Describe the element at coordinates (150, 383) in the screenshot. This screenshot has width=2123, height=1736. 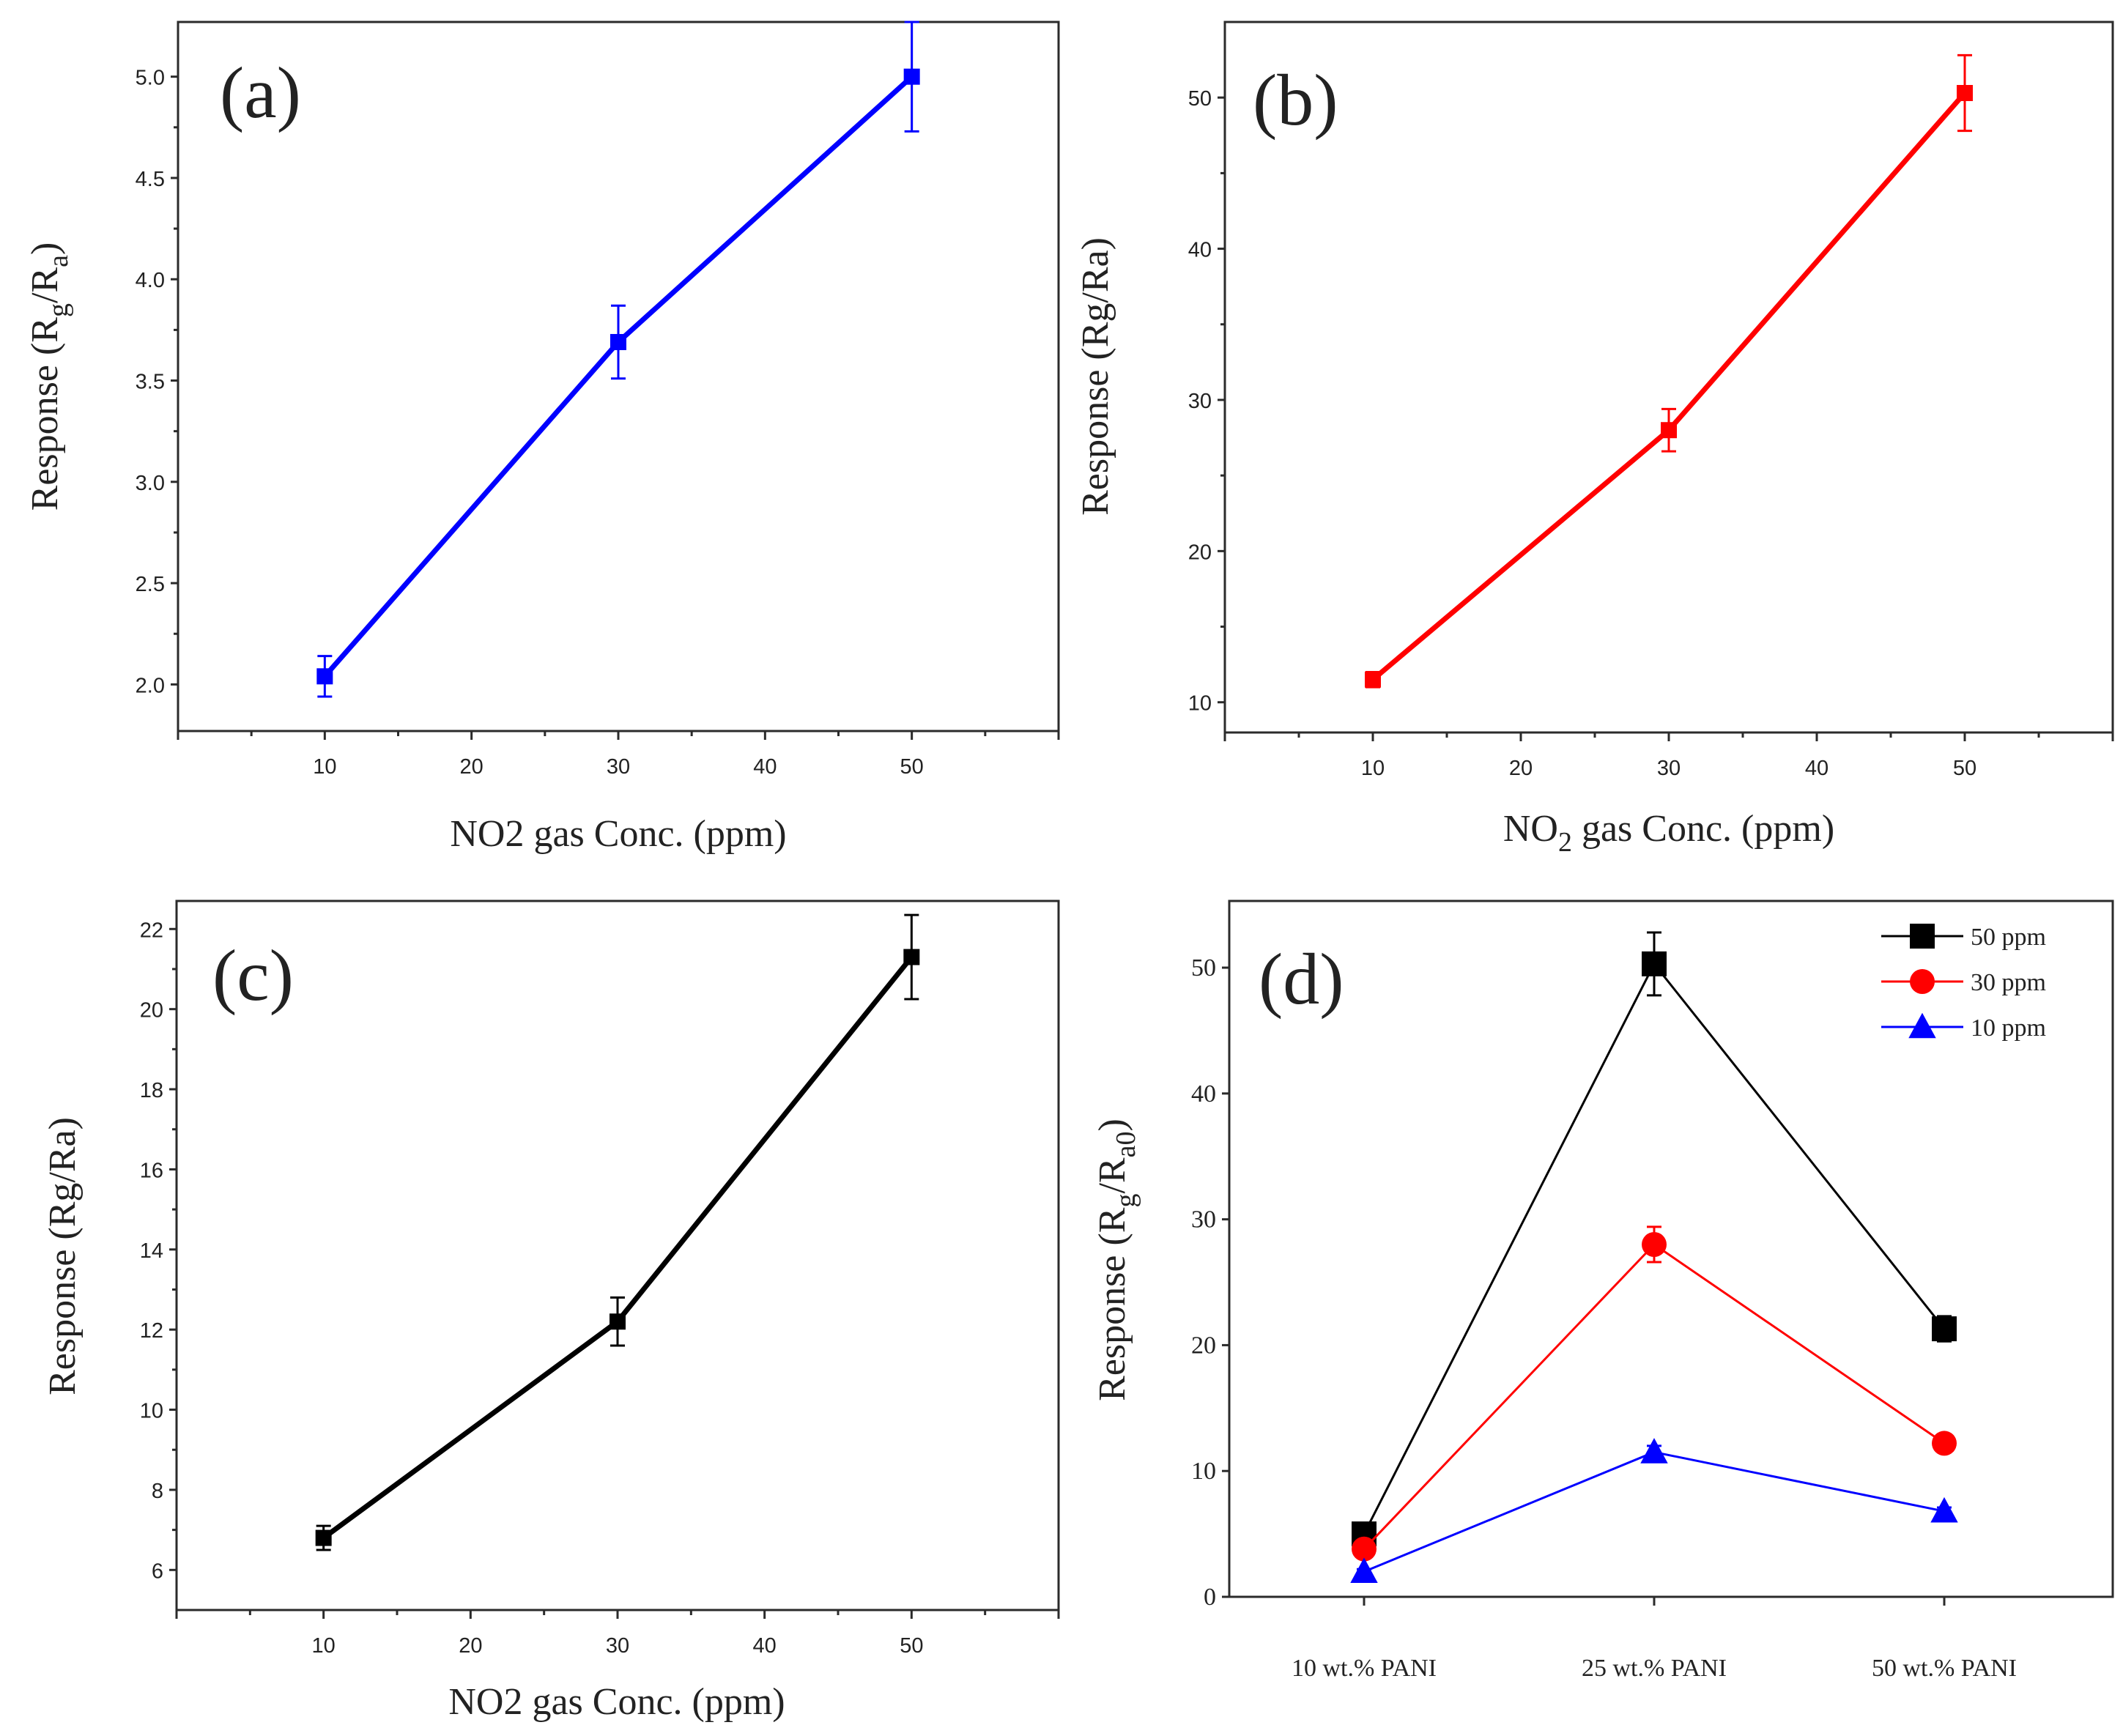
I see `panel-a-y-tick-label: 3.5` at that location.